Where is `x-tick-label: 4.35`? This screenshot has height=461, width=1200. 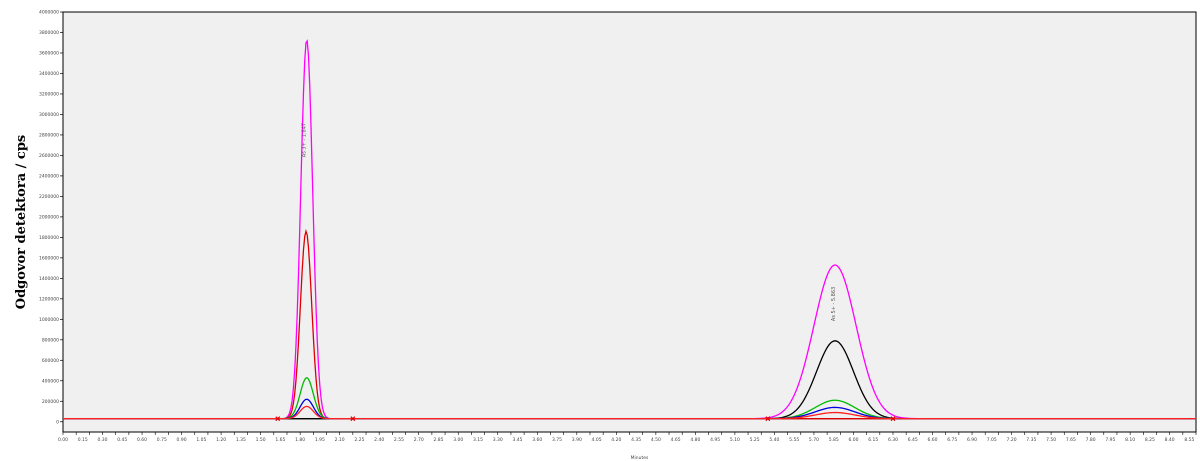 x-tick-label: 4.35 is located at coordinates (636, 440).